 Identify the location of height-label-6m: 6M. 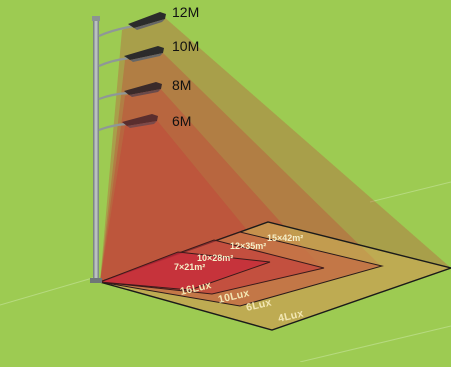
(181, 121).